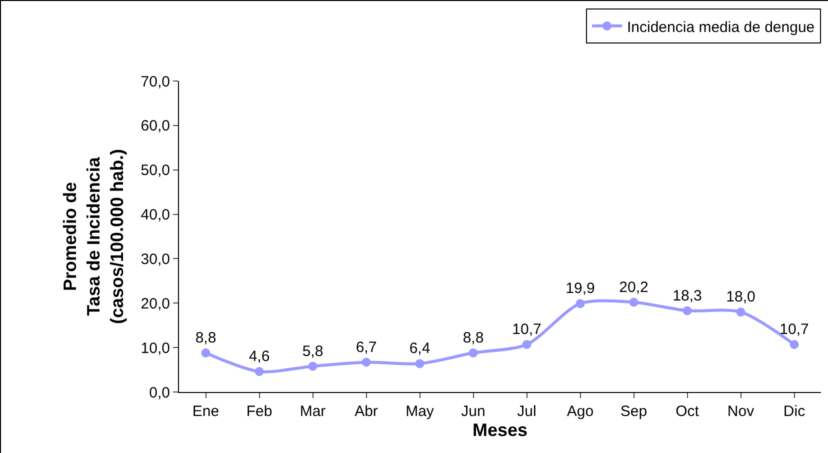 Image resolution: width=828 pixels, height=453 pixels. What do you see at coordinates (688, 411) in the screenshot?
I see `x-tick-label: Oct` at bounding box center [688, 411].